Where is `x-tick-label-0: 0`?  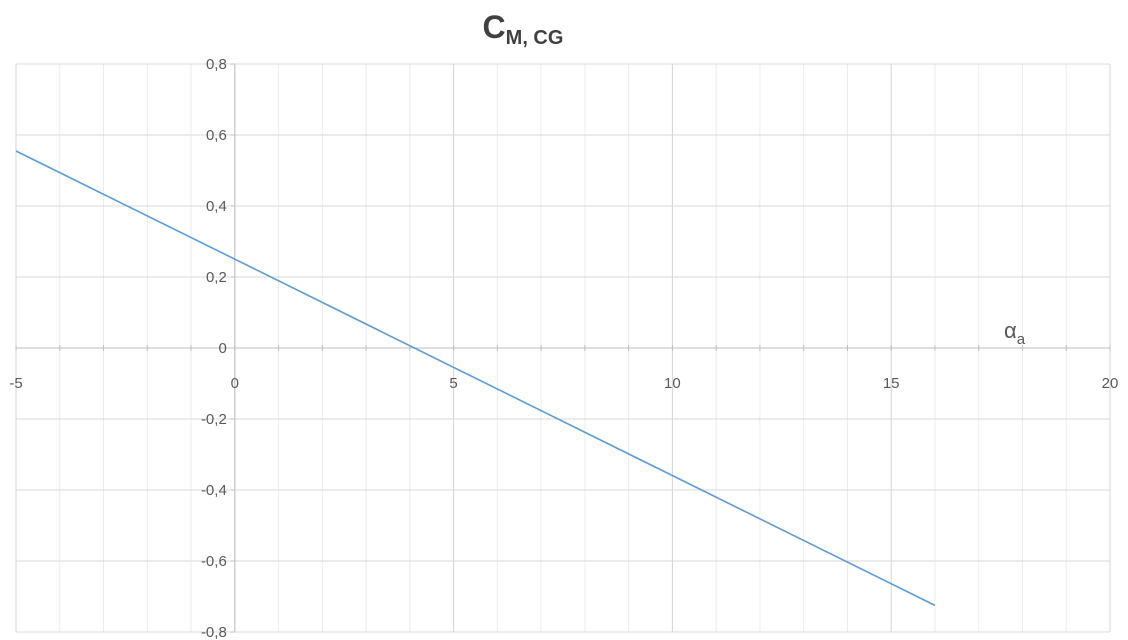
x-tick-label-0: 0 is located at coordinates (235, 383).